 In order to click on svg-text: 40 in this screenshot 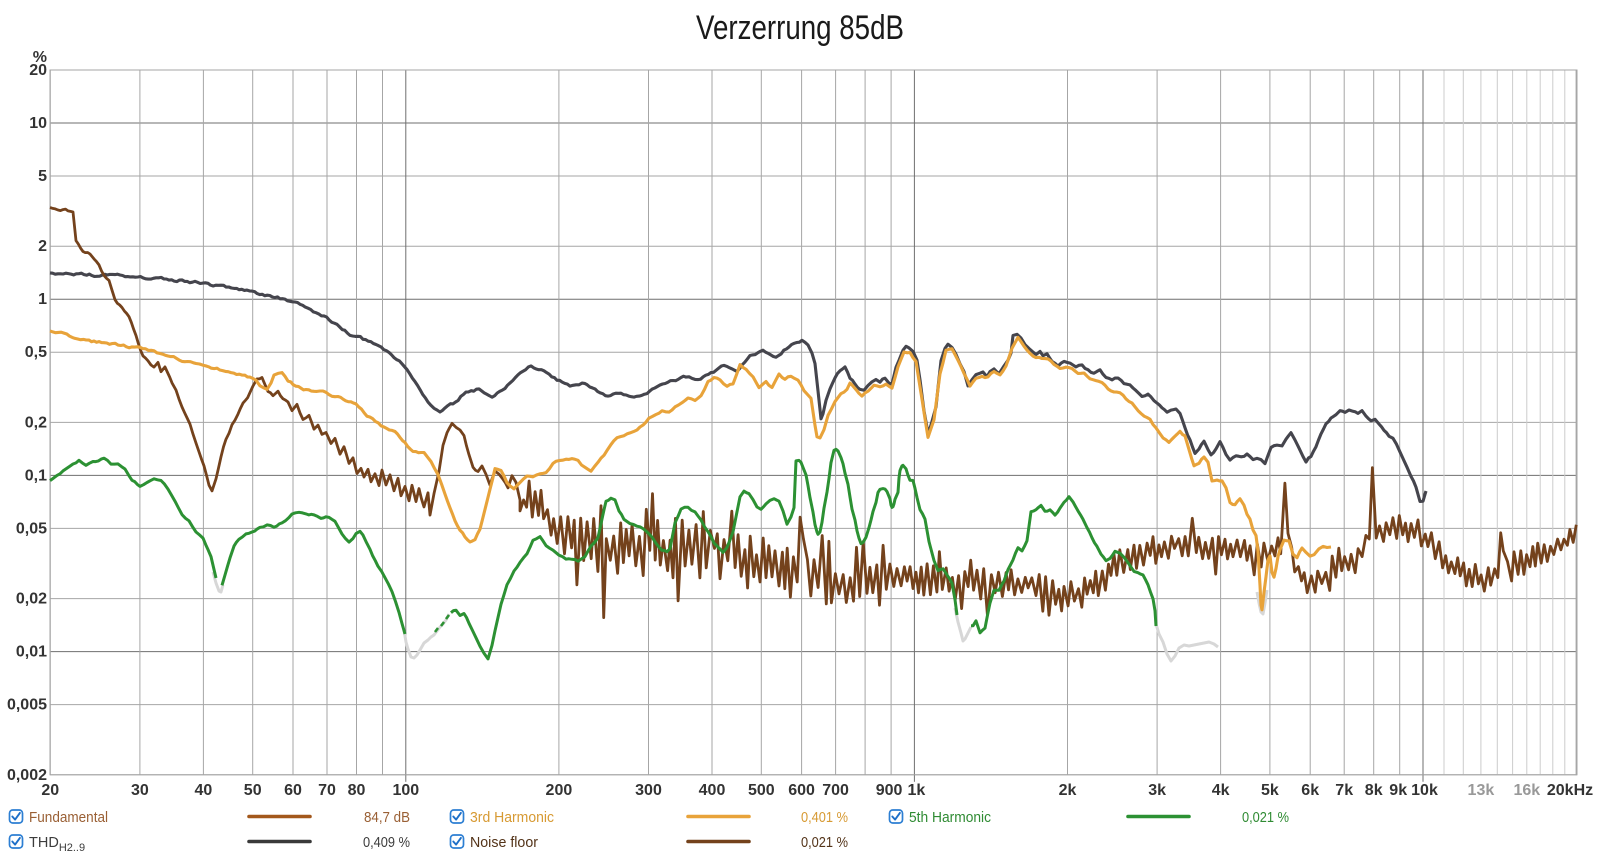, I will do `click(204, 790)`.